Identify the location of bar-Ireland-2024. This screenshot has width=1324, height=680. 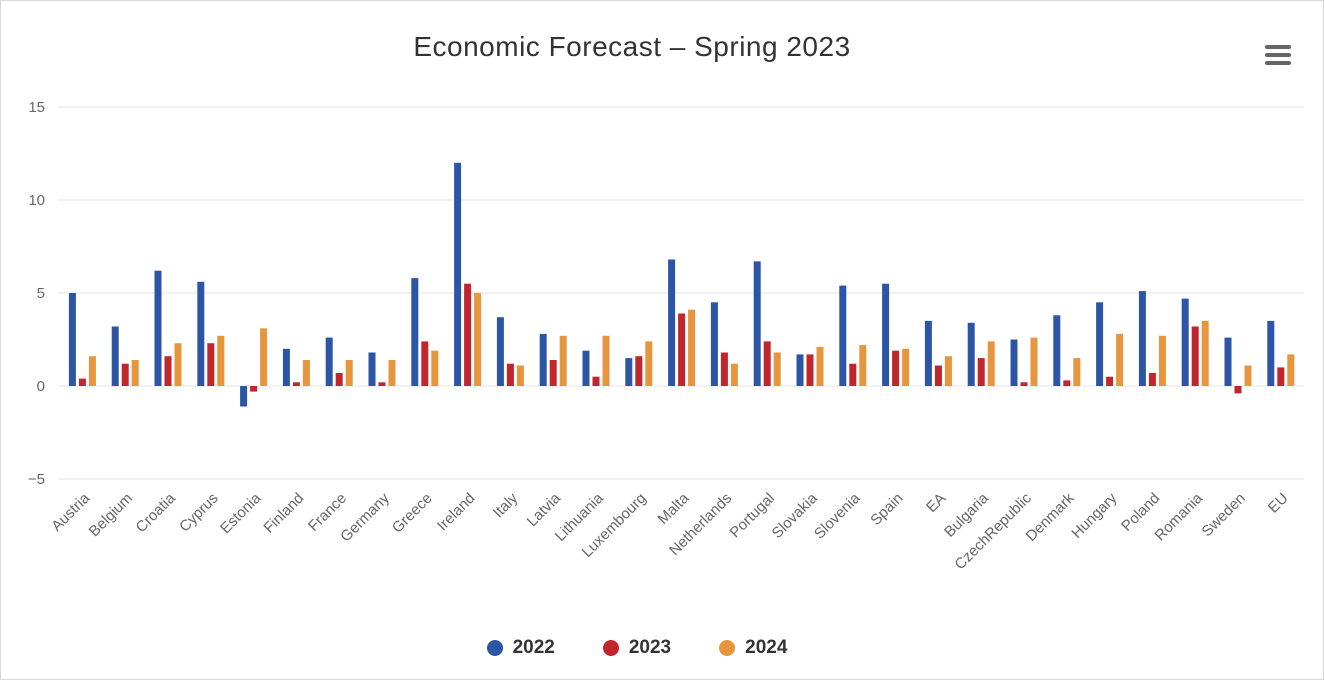
(478, 339).